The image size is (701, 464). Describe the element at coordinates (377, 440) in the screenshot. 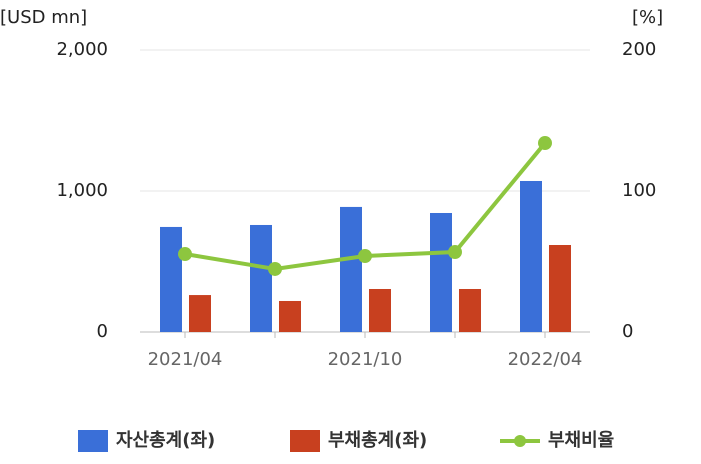

I see `legend-label: 부채총계(좌)` at that location.